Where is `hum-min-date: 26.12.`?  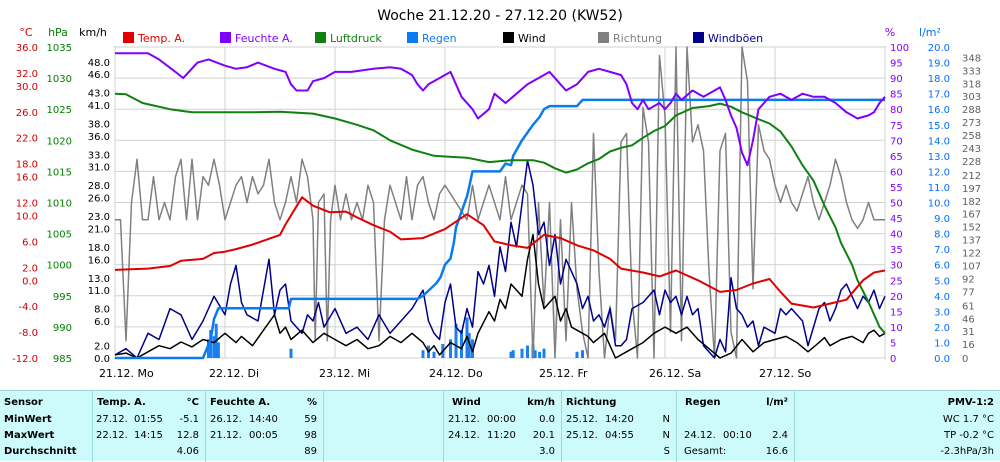 hum-min-date: 26.12. is located at coordinates (226, 419).